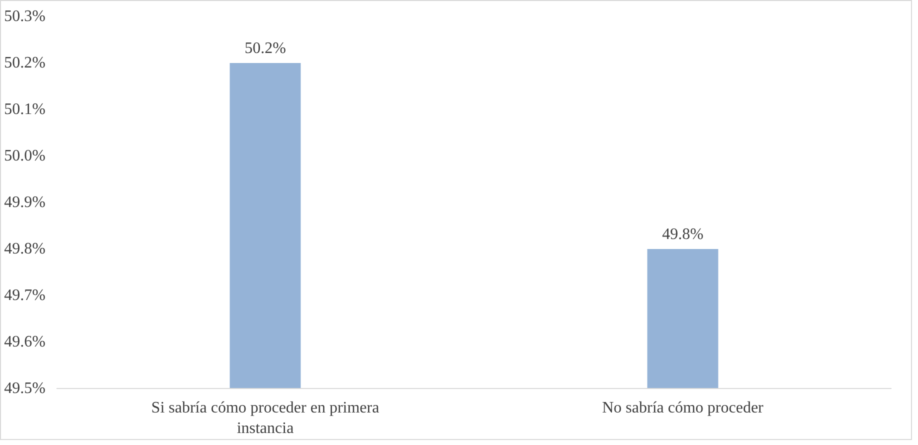 Image resolution: width=918 pixels, height=445 pixels. I want to click on y-tick-label: 50.2%, so click(25, 63).